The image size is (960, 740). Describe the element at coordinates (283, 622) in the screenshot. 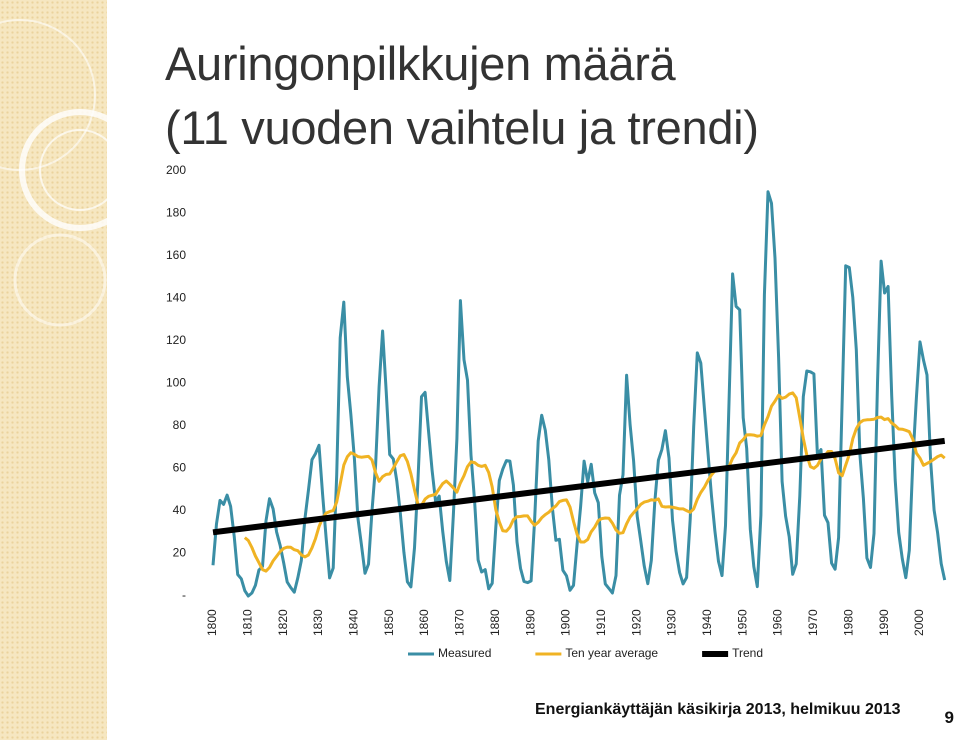

I see `x-tick-label: 1820` at that location.